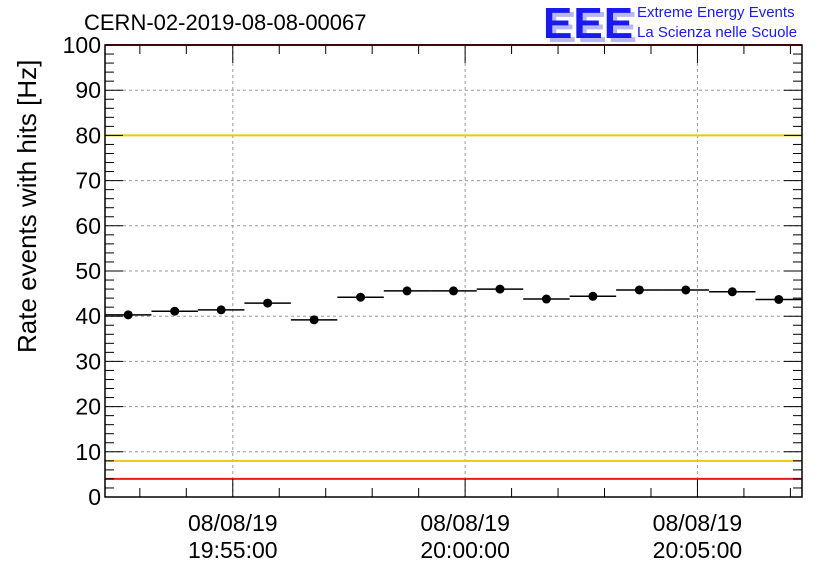 Image resolution: width=836 pixels, height=572 pixels. What do you see at coordinates (82, 45) in the screenshot?
I see `y-tick-label: 100` at bounding box center [82, 45].